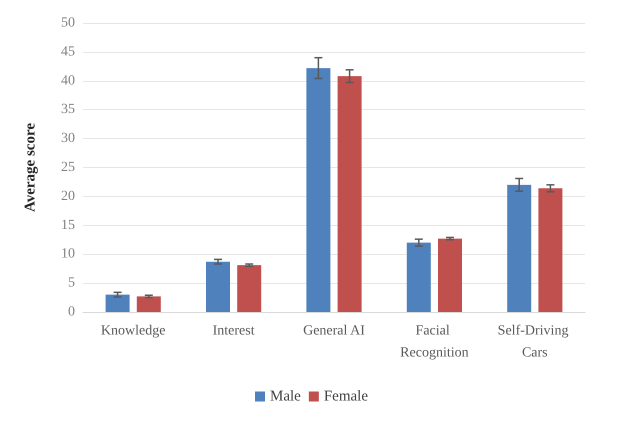 This screenshot has width=623, height=425. What do you see at coordinates (68, 110) in the screenshot?
I see `y-tick-label: 35` at bounding box center [68, 110].